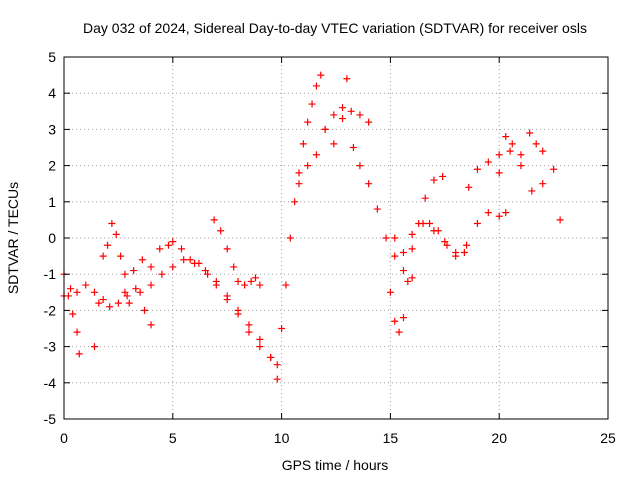 The height and width of the screenshot is (480, 640). I want to click on y-tick-label: 1, so click(52, 202).